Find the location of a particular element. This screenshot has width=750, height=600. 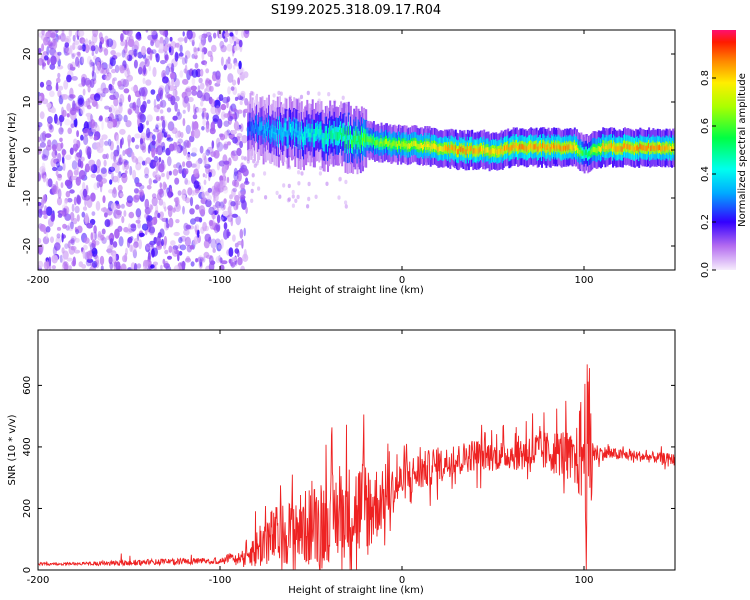

colorbar-tick-label: 0.8 is located at coordinates (705, 78).